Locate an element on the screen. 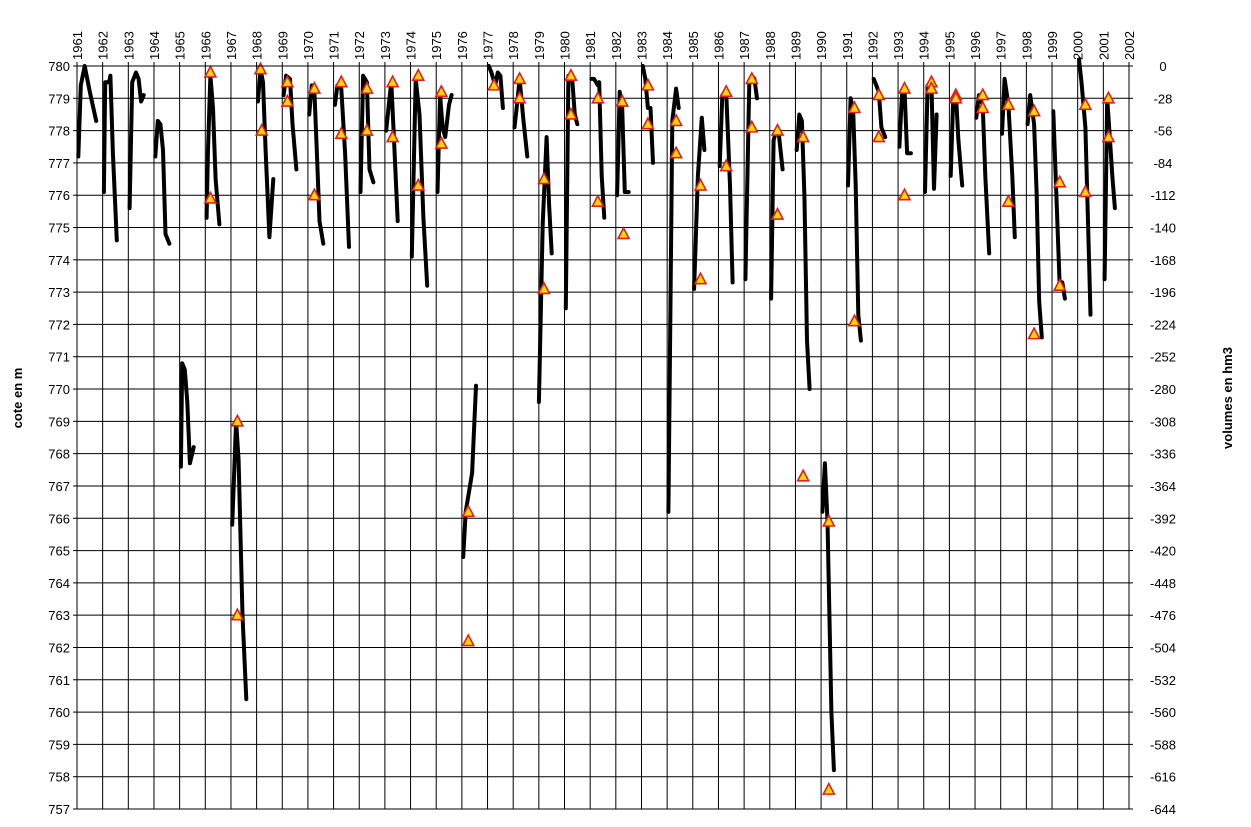  y-tick-label: 765 is located at coordinates (59, 551).